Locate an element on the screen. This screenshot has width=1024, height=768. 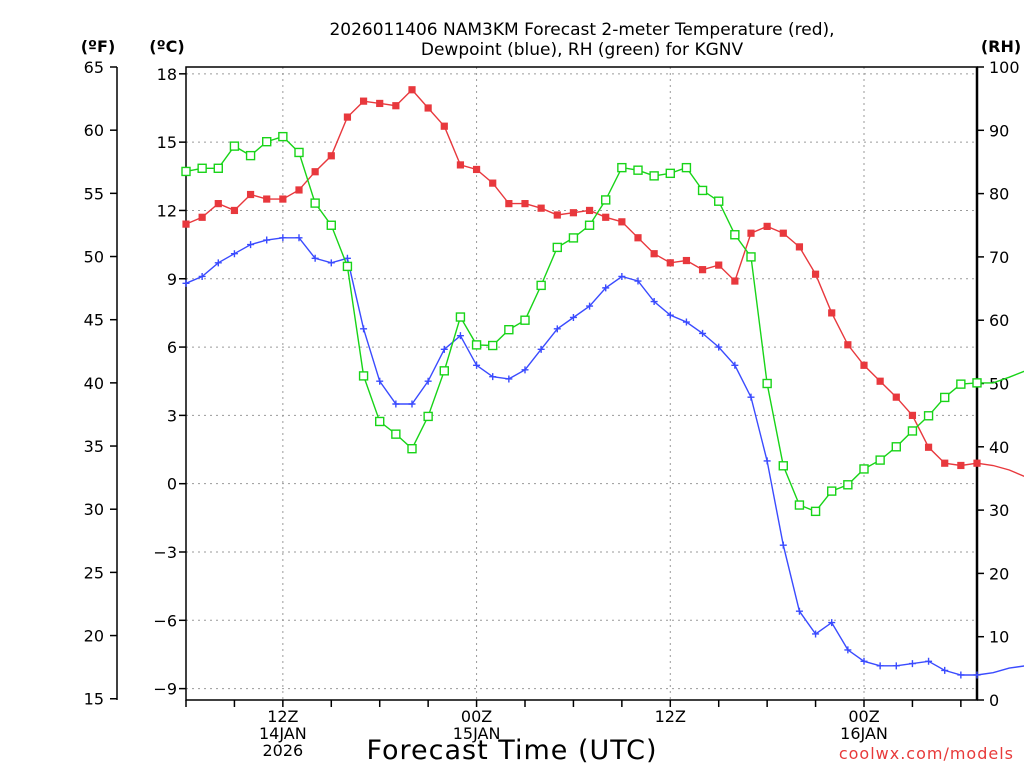
x-tick-label: 16JAN is located at coordinates (864, 733).